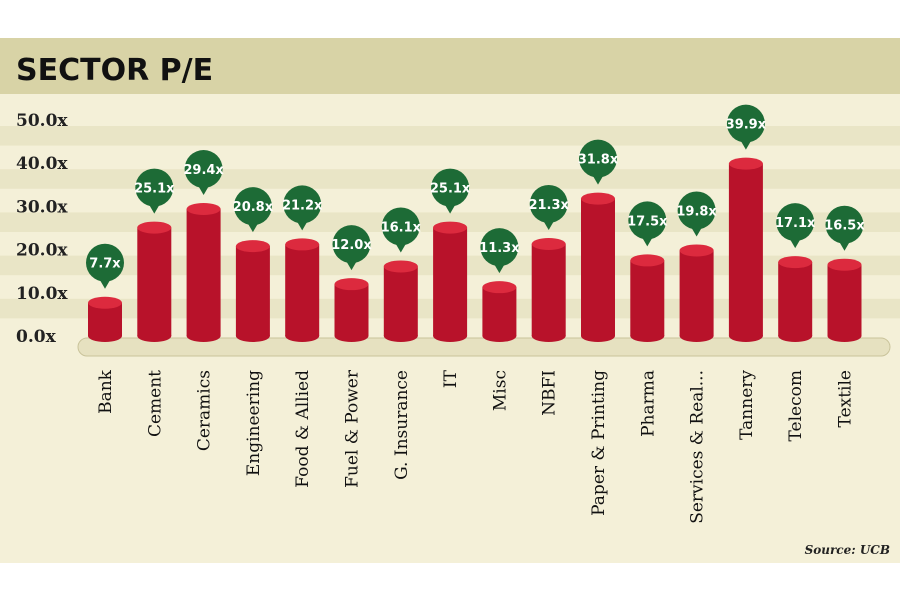 This screenshot has height=605, width=900. Describe the element at coordinates (114, 70) in the screenshot. I see `chart-title: SECTOR P/E` at that location.